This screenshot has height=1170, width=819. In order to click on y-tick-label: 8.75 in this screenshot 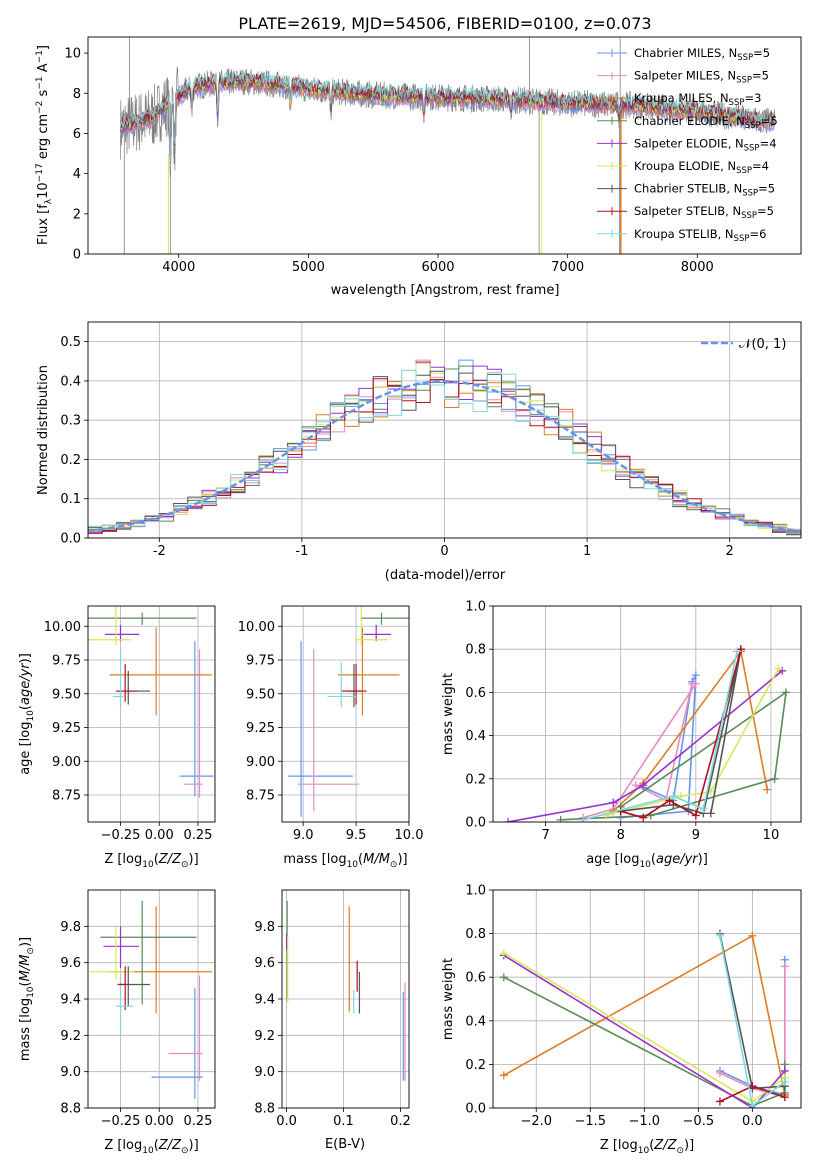, I will do `click(66, 796)`.